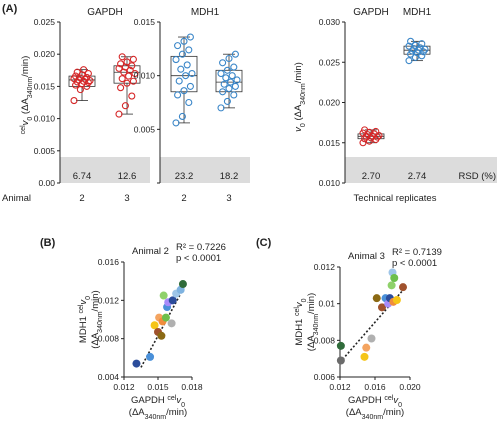 This screenshot has height=425, width=500. I want to click on a1-y-label-part: v, so click(25, 122).